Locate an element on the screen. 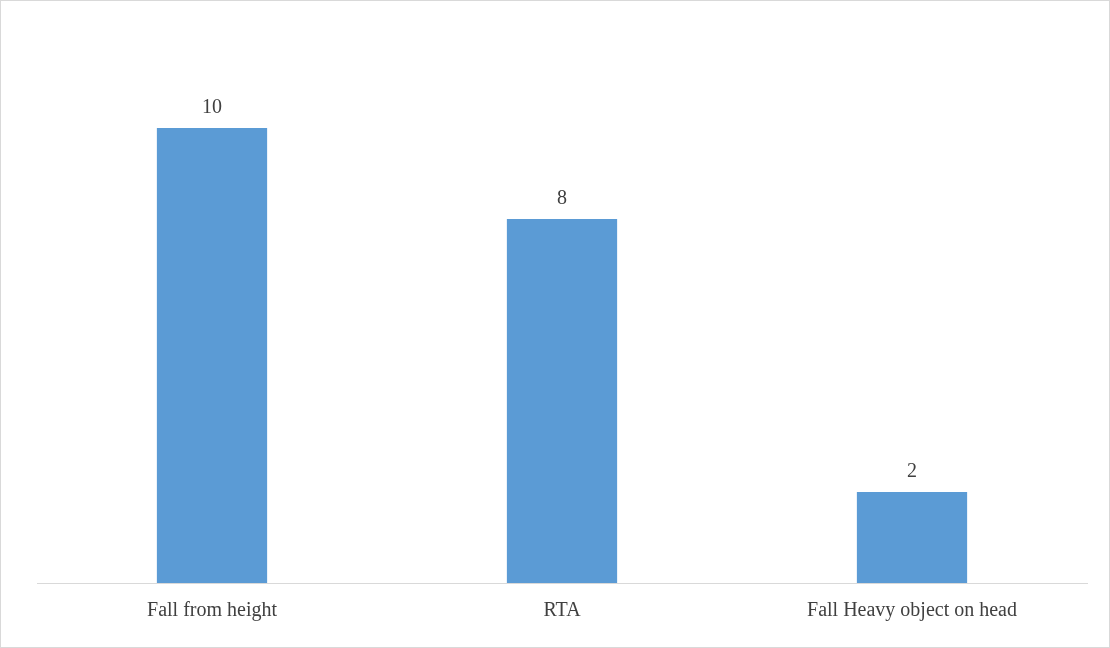  x-tick-label: Fall Heavy object on head is located at coordinates (912, 610).